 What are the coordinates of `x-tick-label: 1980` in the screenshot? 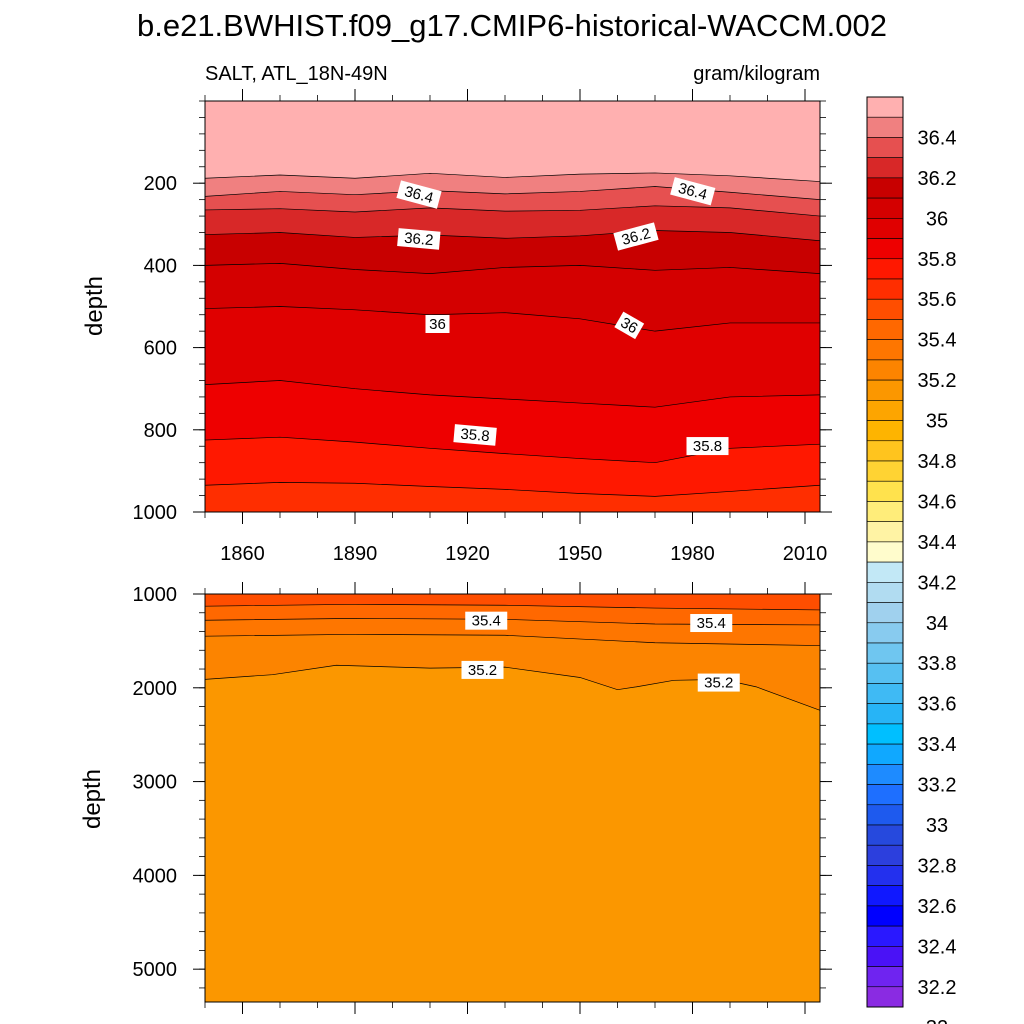 It's located at (692, 554).